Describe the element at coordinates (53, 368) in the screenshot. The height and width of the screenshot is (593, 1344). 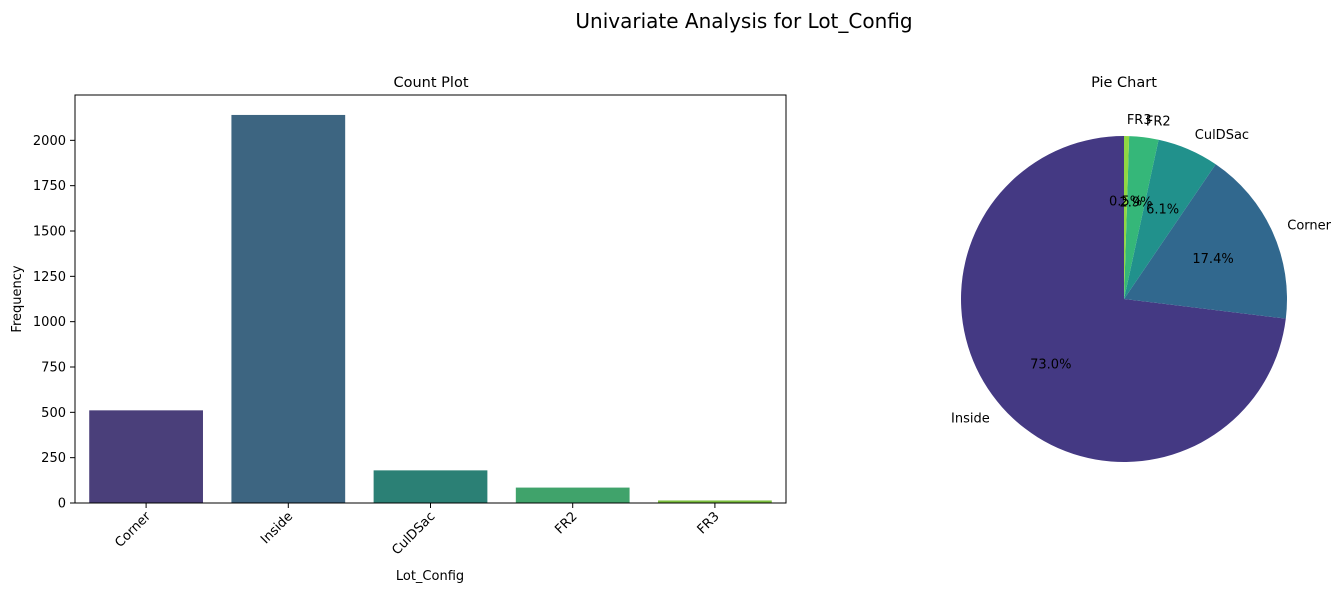
I see `y-tick-label: 750` at that location.